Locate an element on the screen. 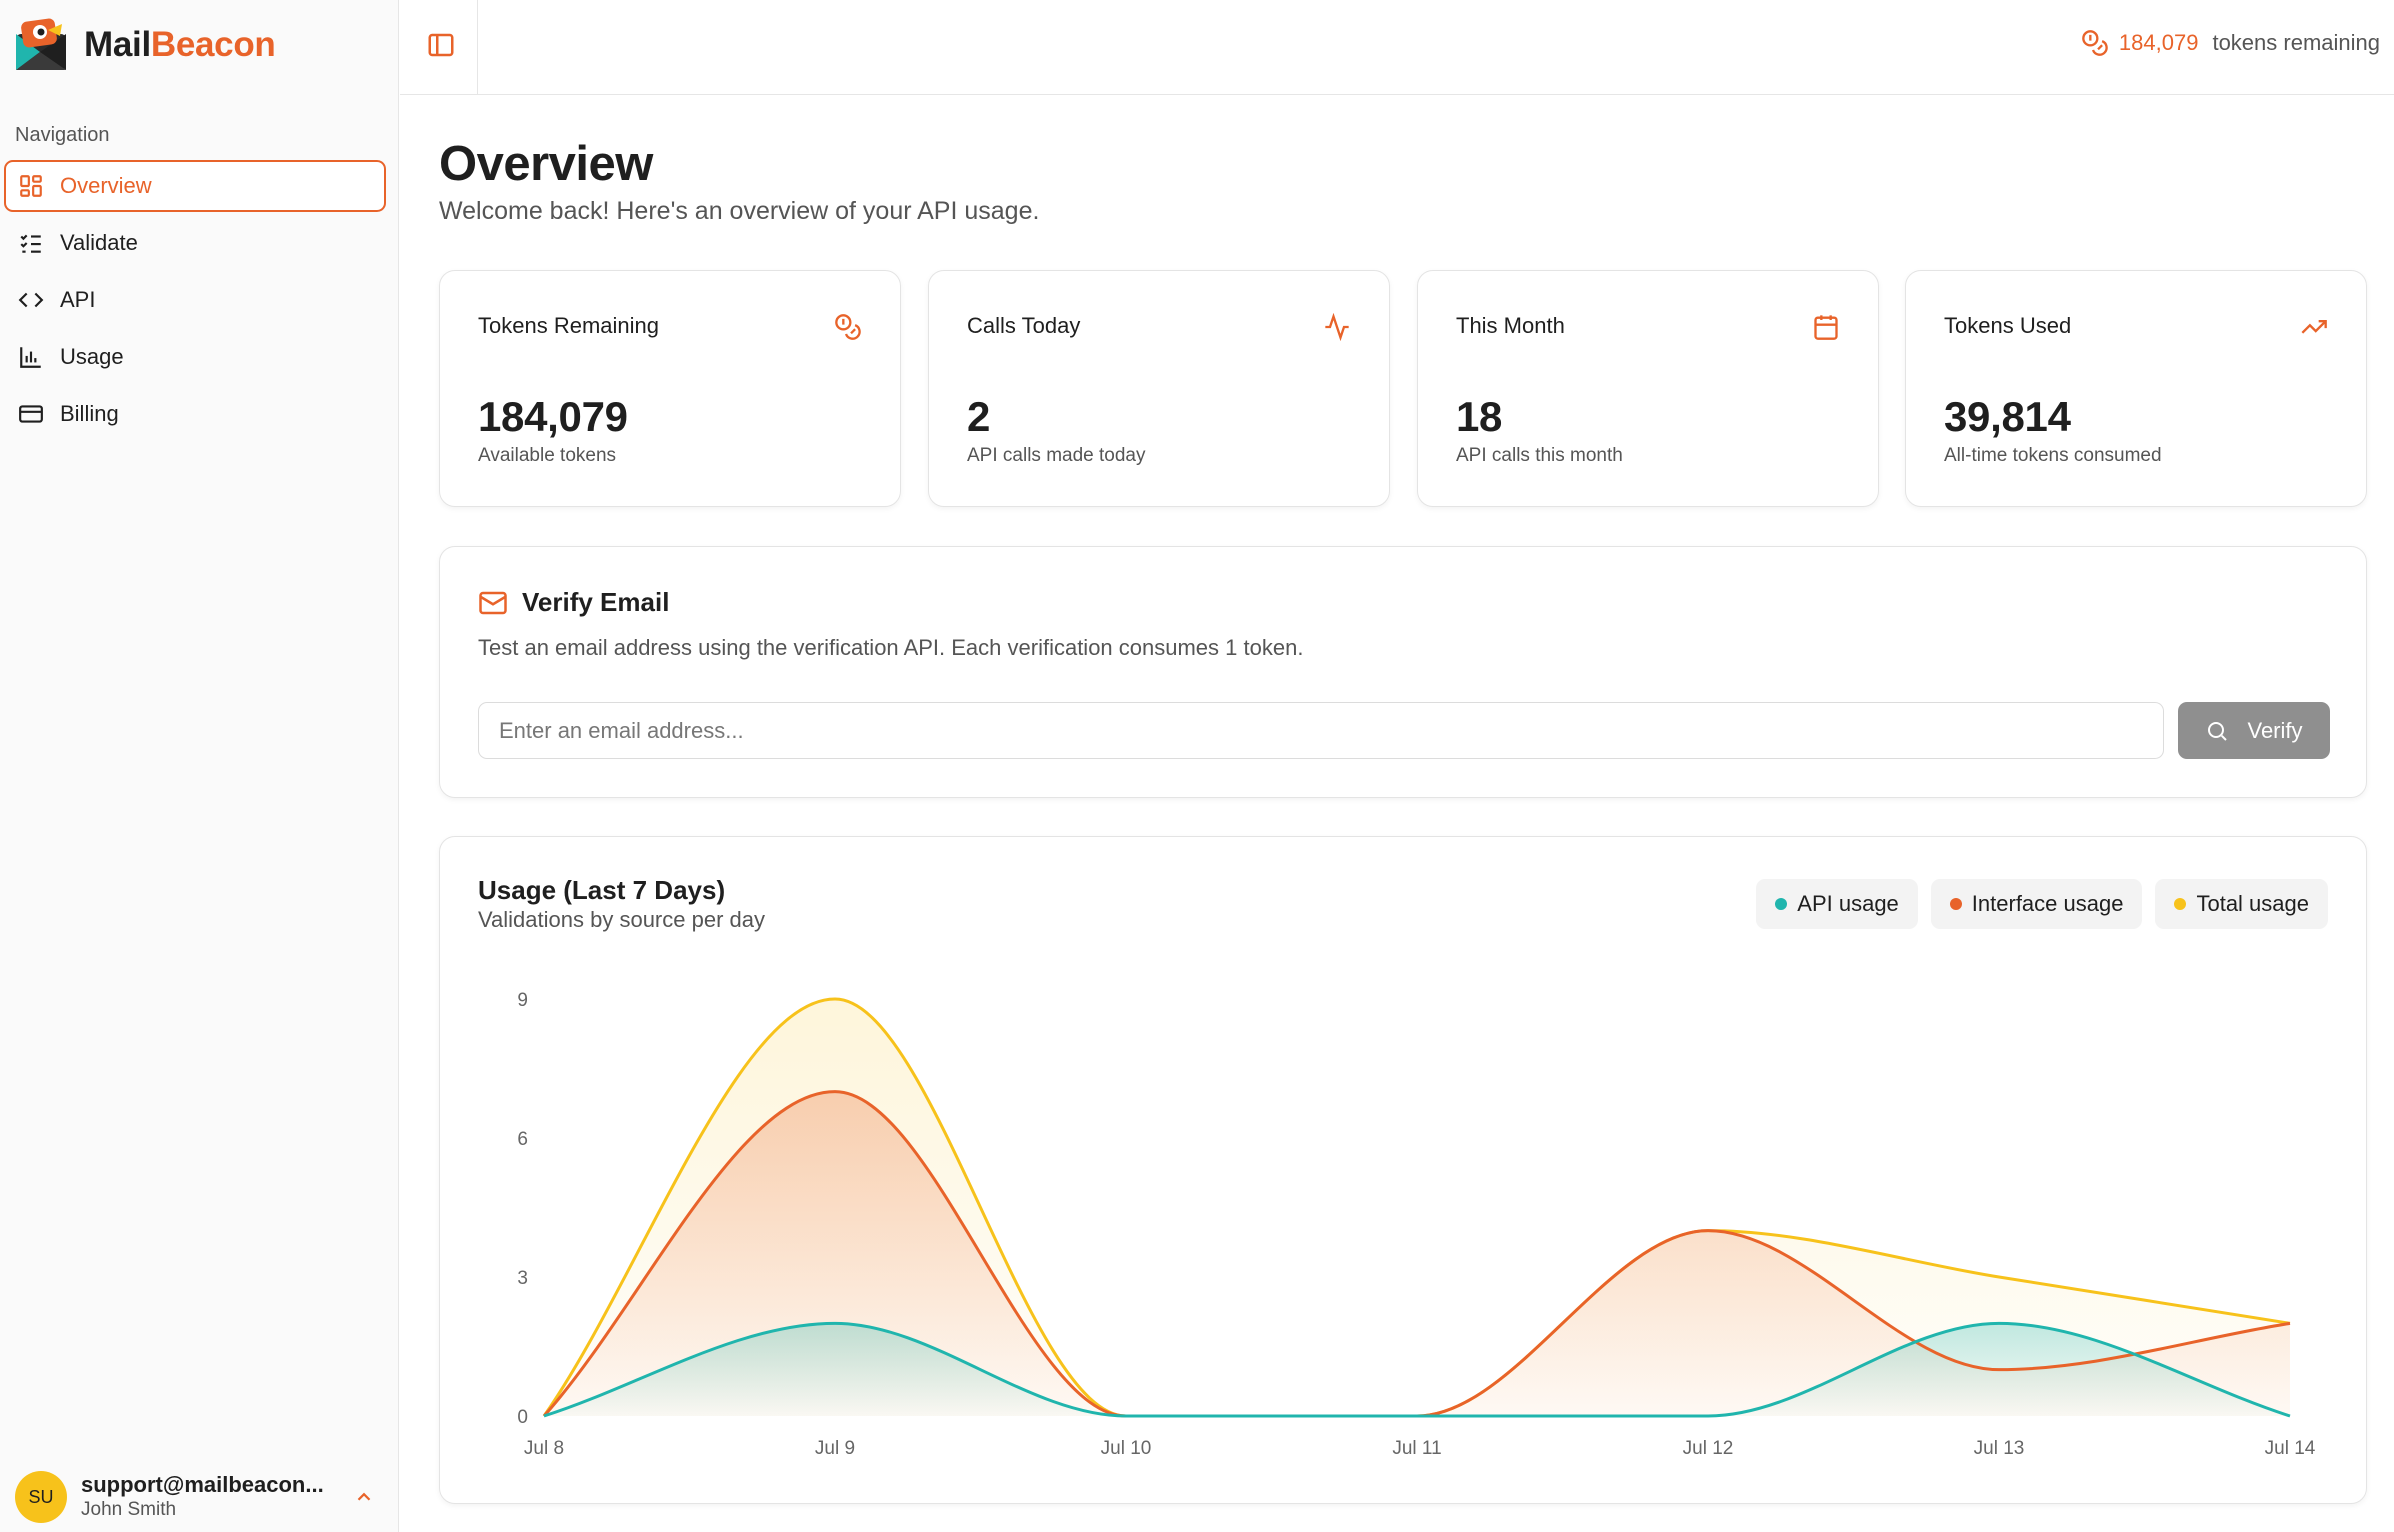 This screenshot has height=1532, width=2394. tokens-remaining-value: 184,079 is located at coordinates (2158, 42).